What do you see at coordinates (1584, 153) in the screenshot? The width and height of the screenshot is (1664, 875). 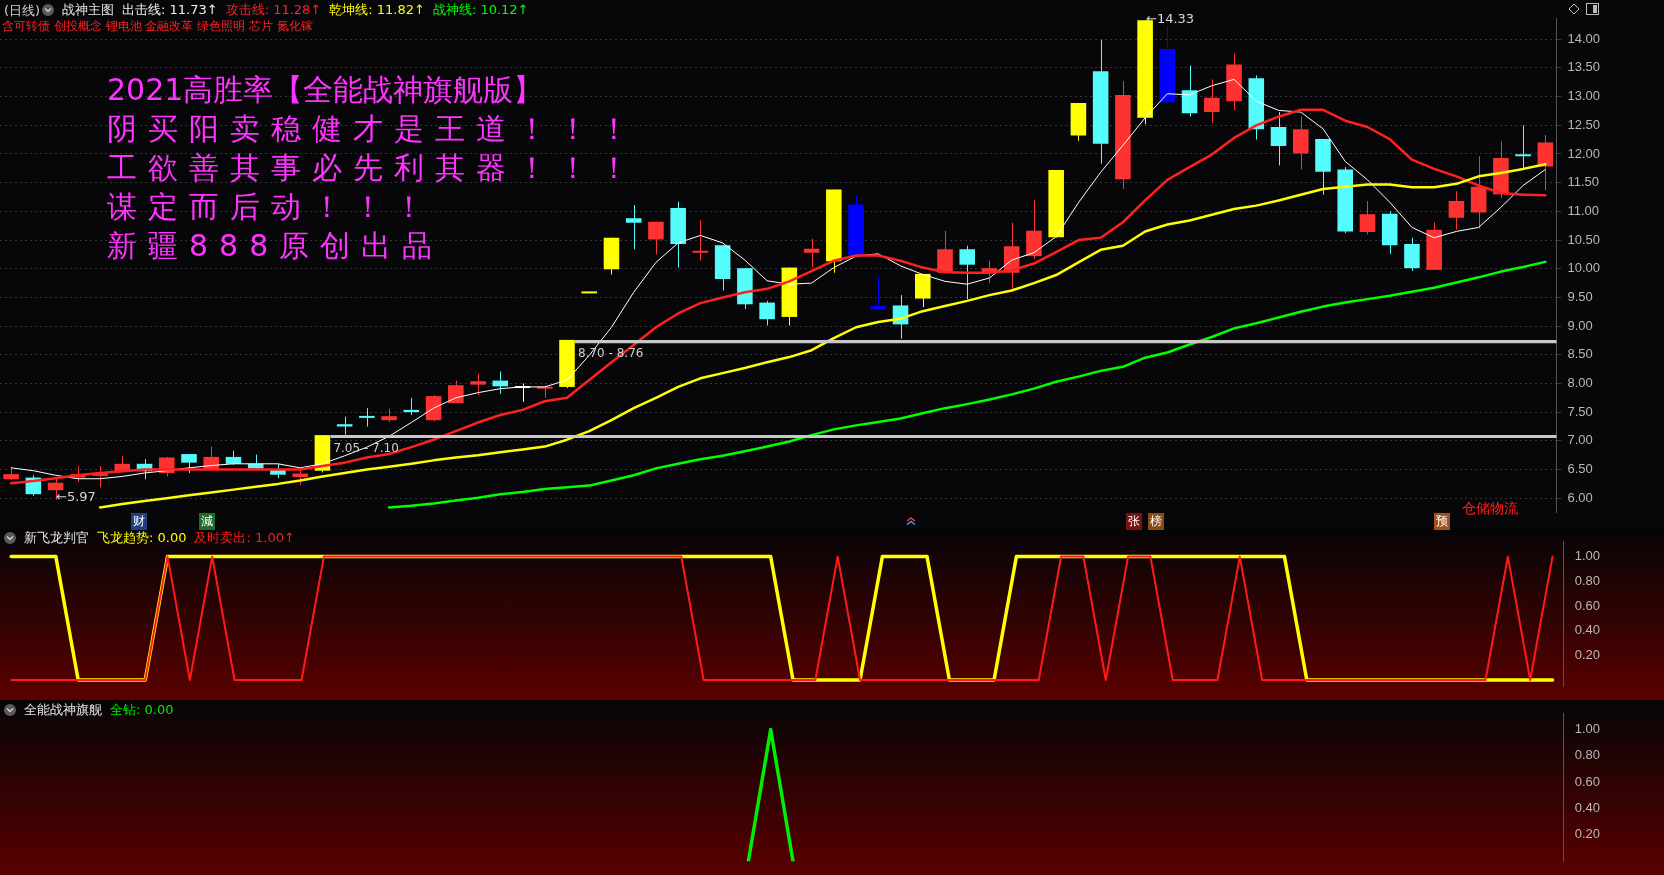 I see `y-tick-label: 12.00` at bounding box center [1584, 153].